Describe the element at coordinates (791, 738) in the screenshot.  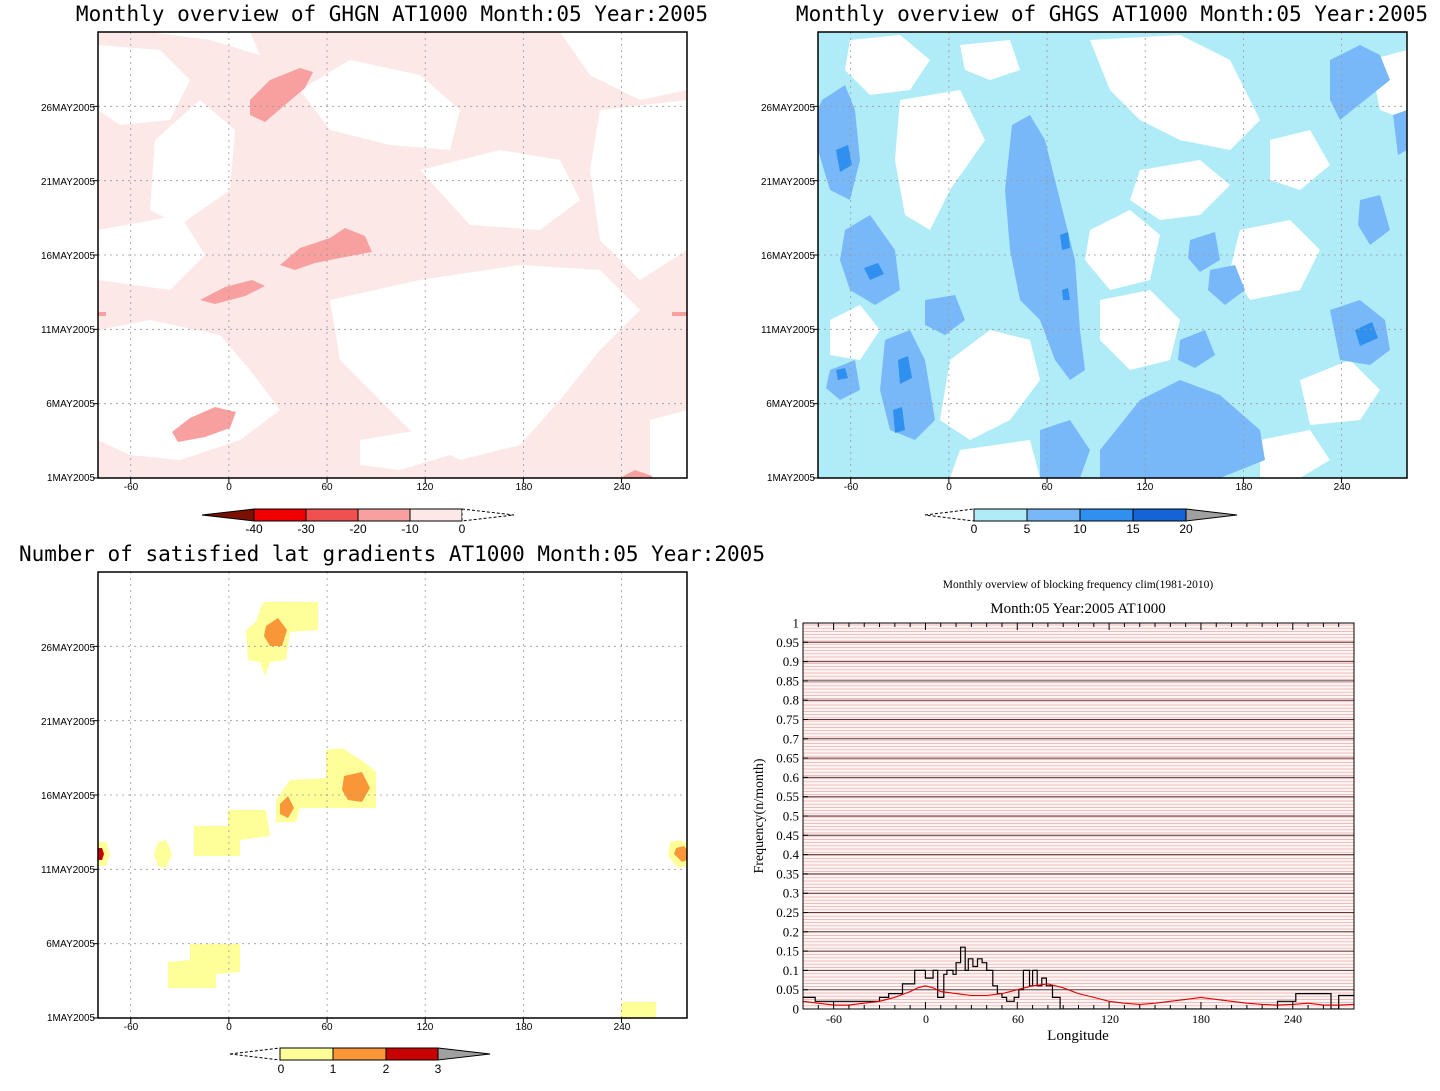
I see `y-tick-label: 0.7` at that location.